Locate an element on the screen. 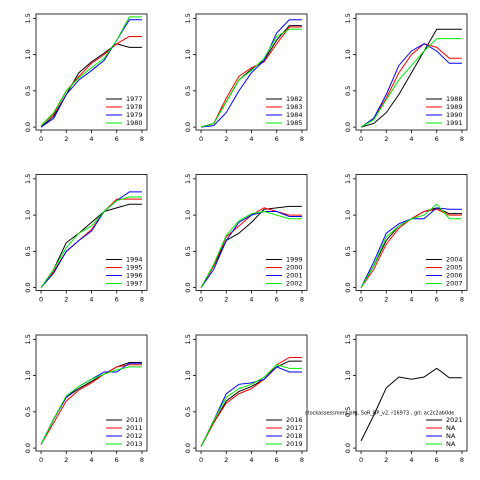 The image size is (480, 480). legend-label: 1991 is located at coordinates (454, 123).